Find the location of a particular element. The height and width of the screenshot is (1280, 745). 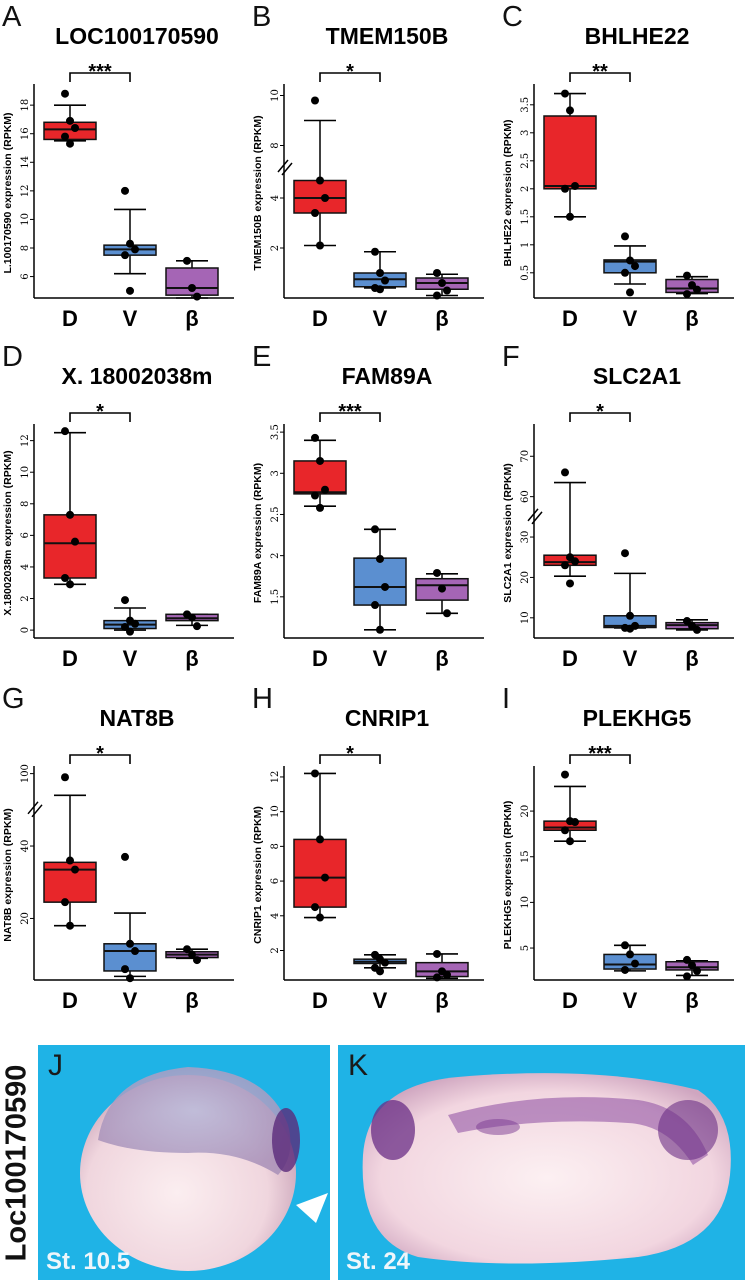

y-tick-label: 3.5 is located at coordinates (275, 432).